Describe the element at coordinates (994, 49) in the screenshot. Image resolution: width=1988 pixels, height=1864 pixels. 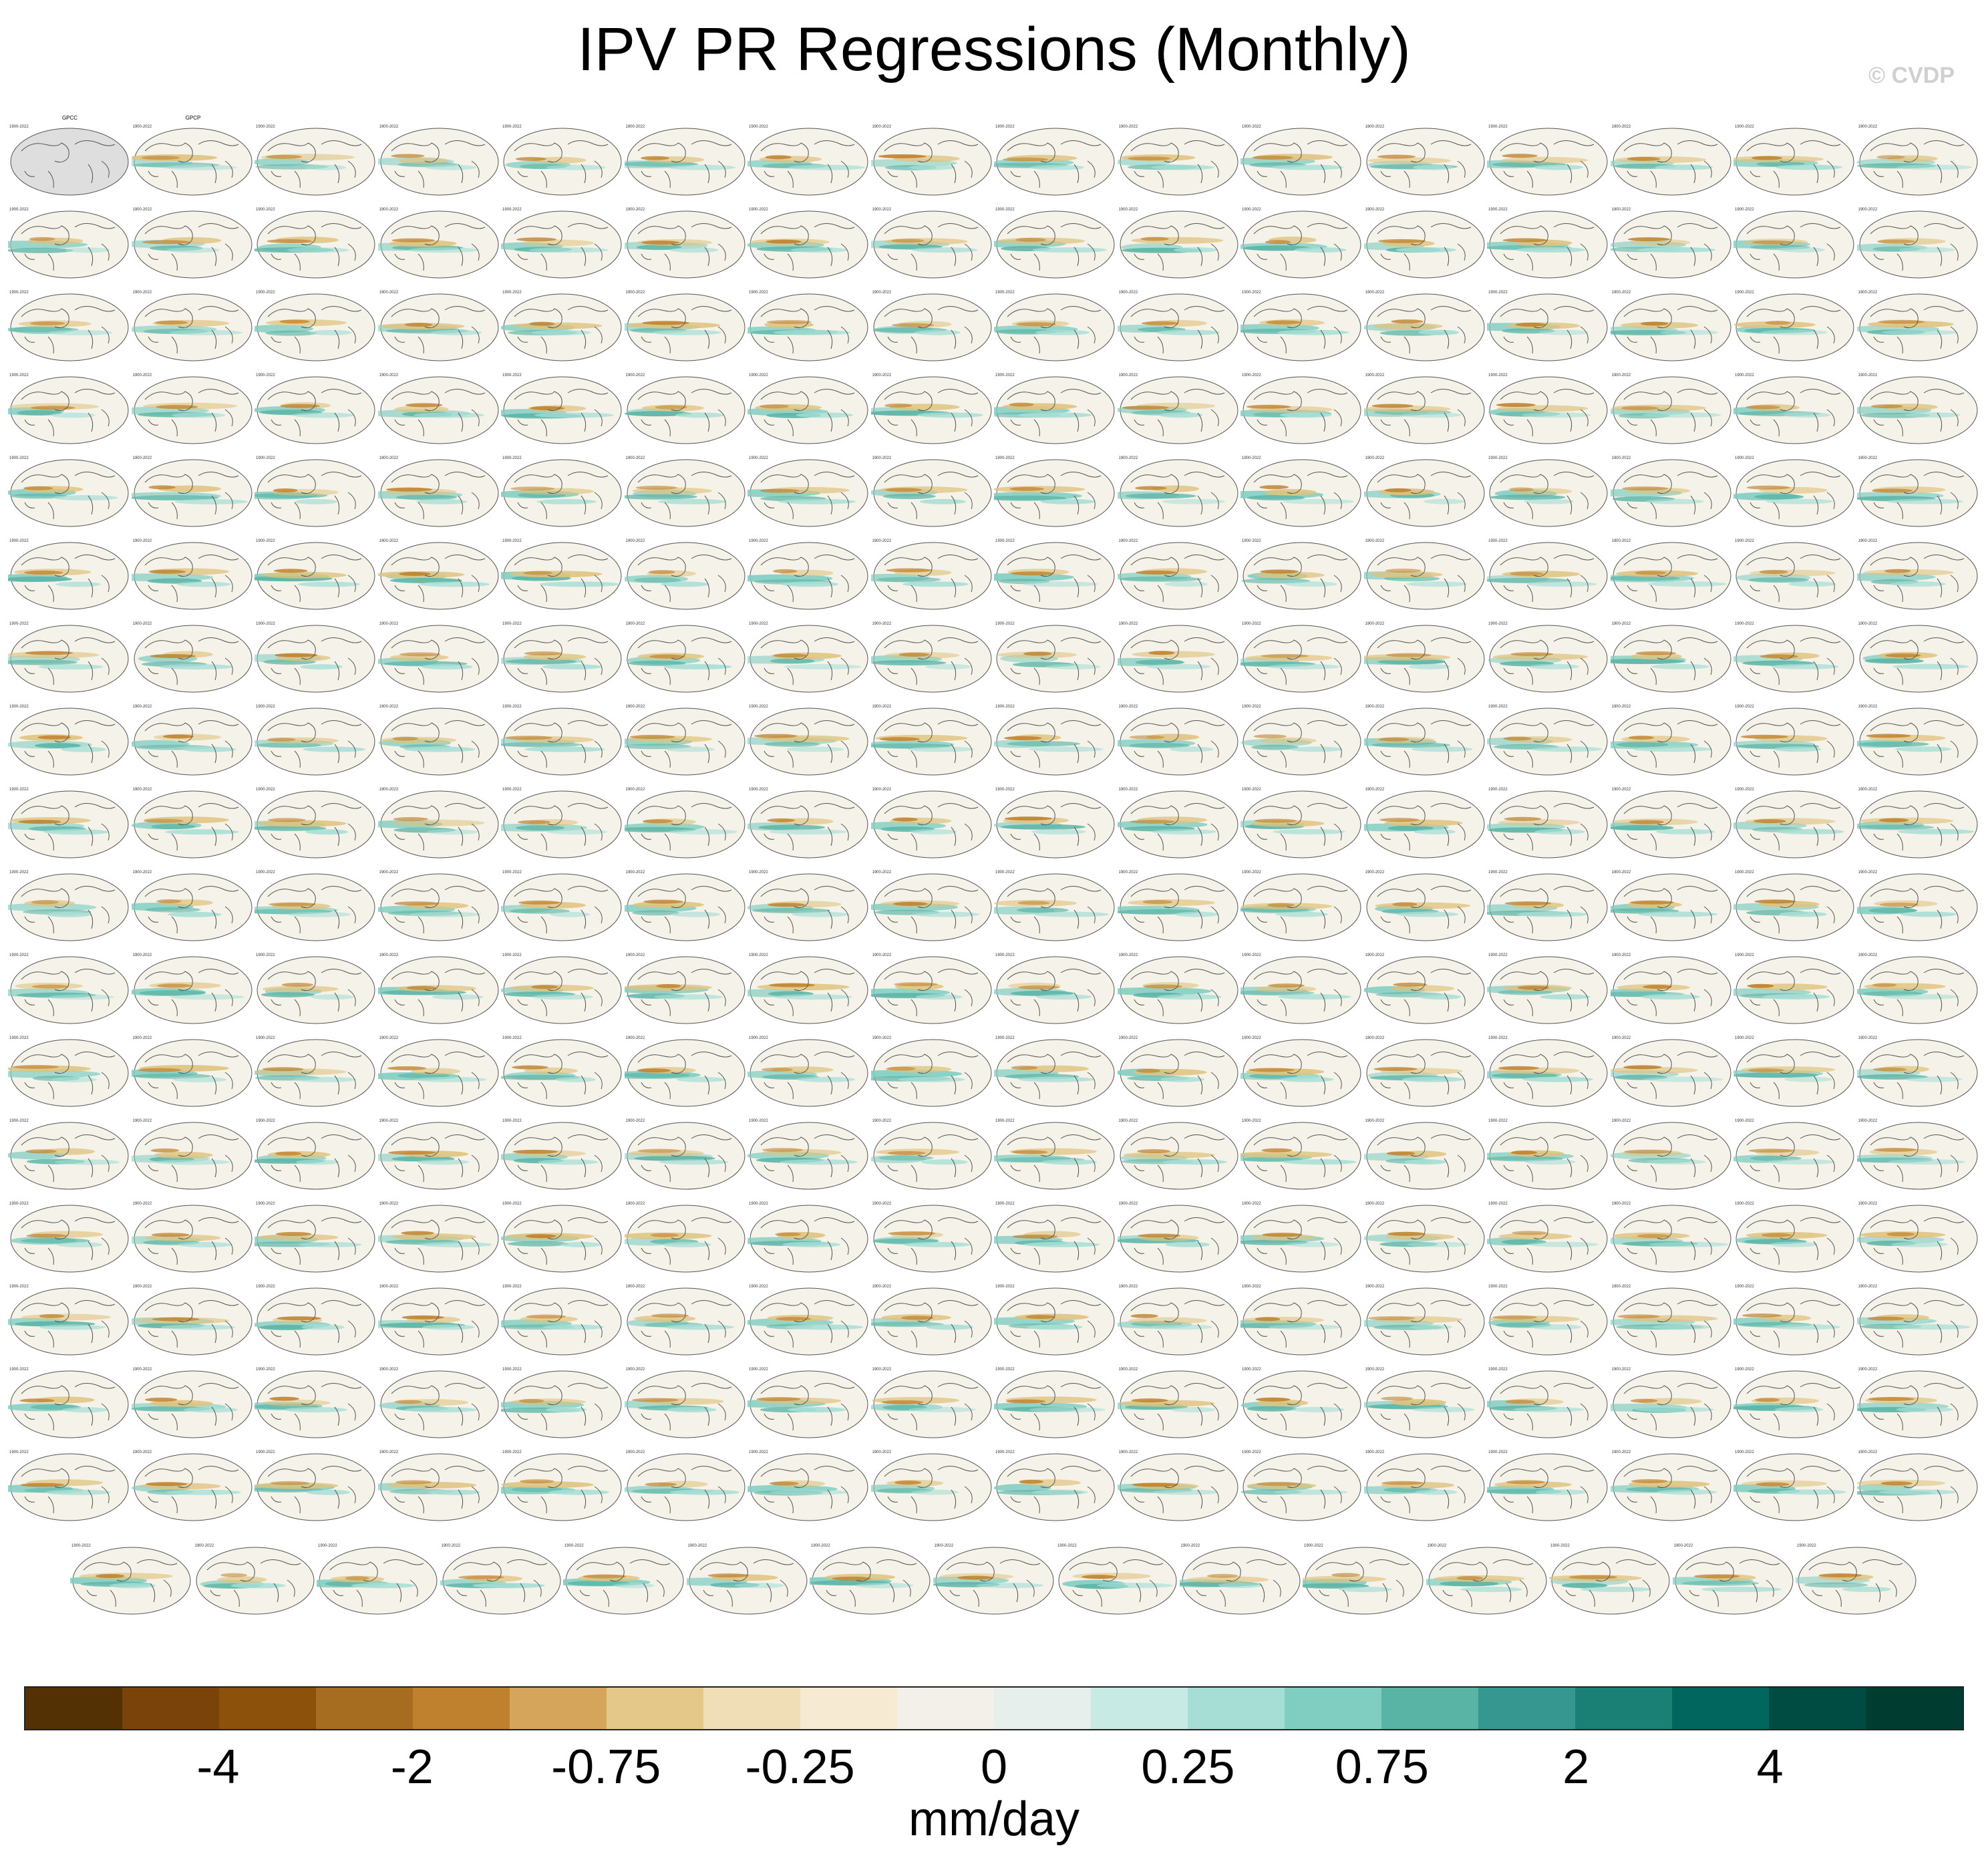
I see `figure-title: IPV PR Regressions (Monthly)` at that location.